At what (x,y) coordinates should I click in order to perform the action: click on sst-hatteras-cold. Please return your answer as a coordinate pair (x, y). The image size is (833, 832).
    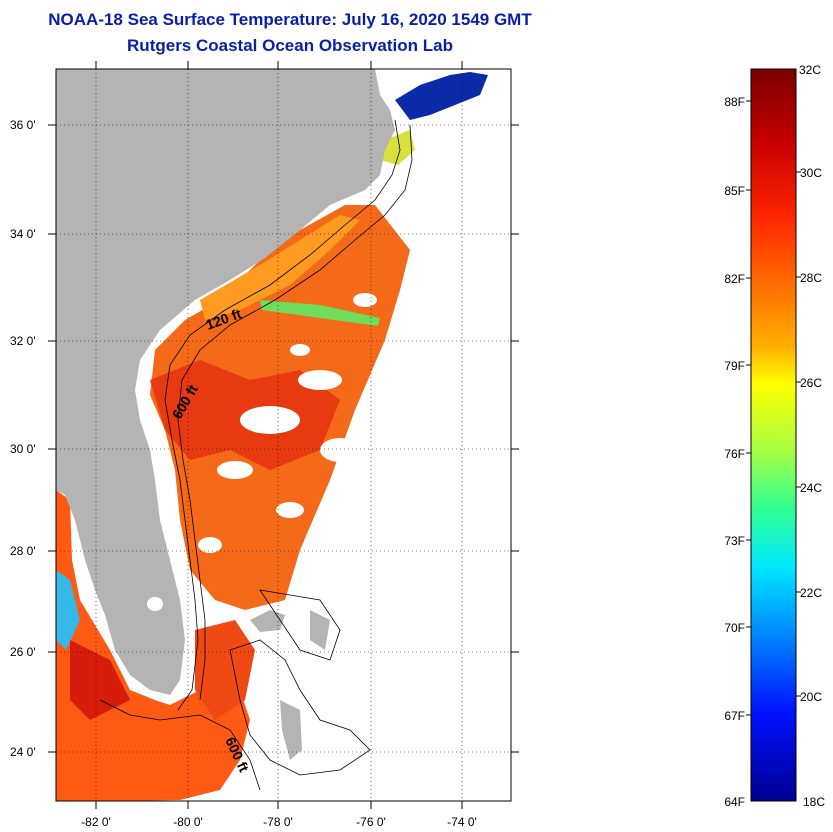
    Looking at the image, I should click on (441, 96).